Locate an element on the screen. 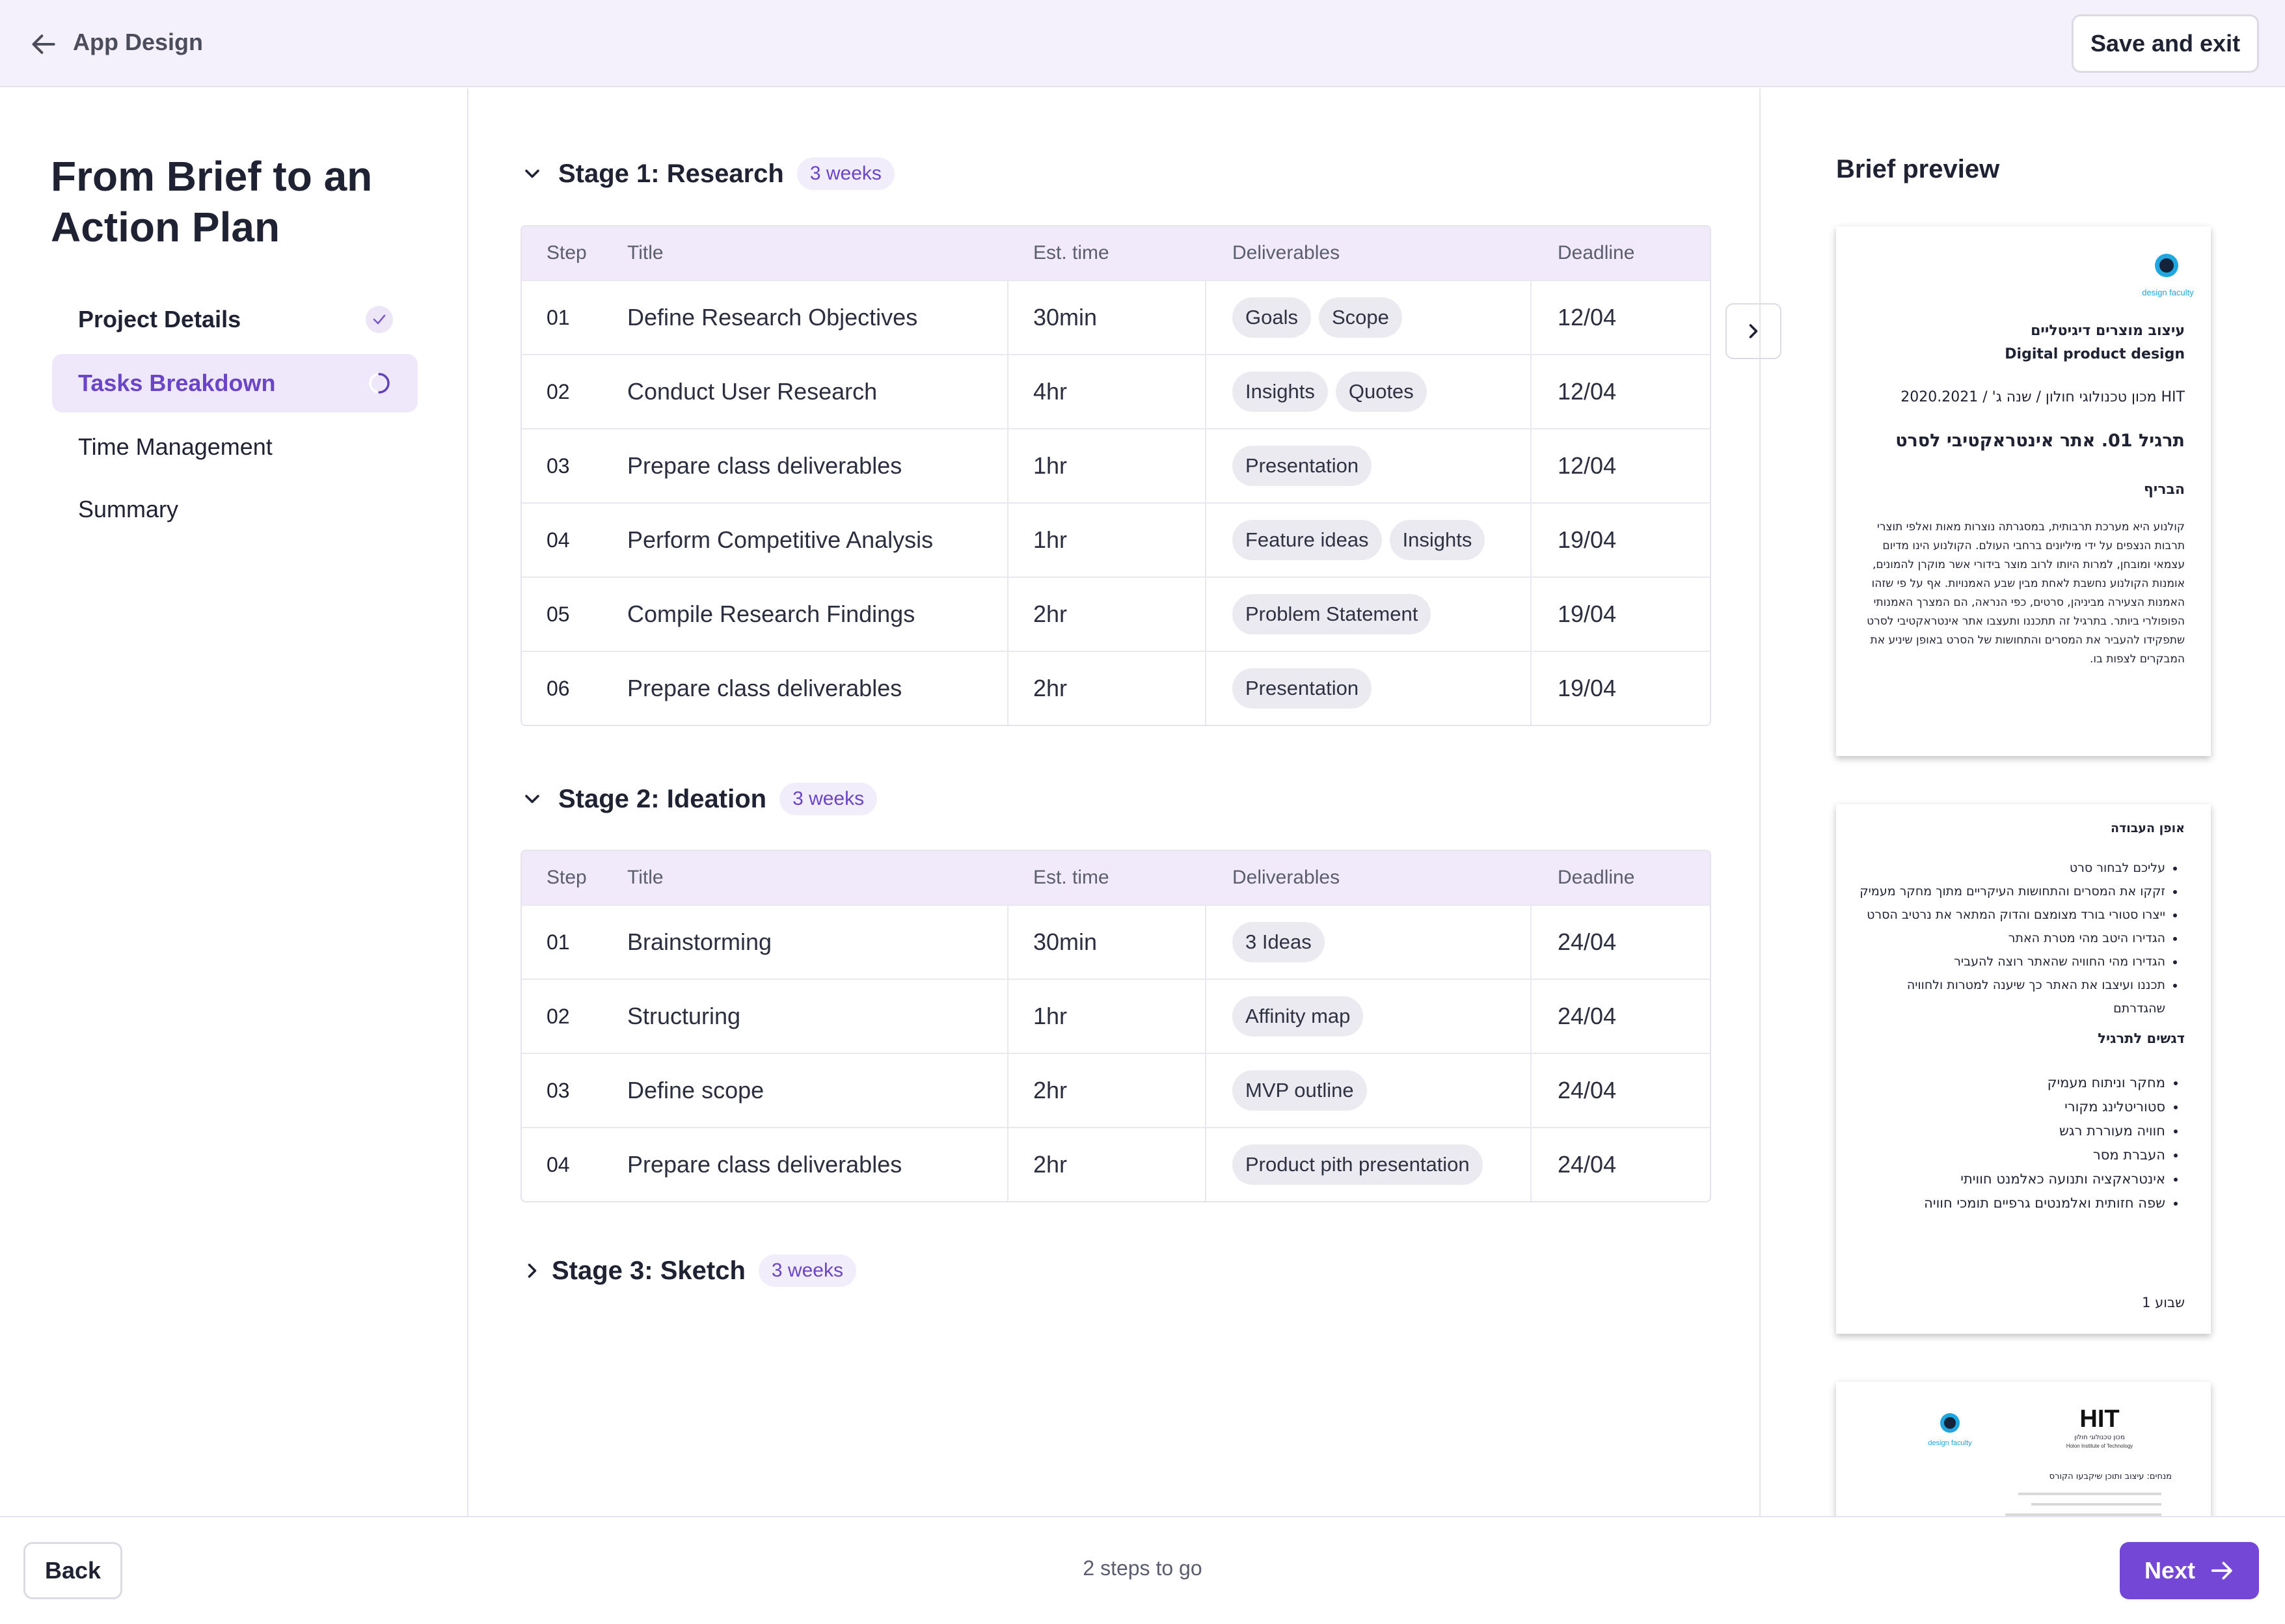  hit-logo-subtitle-en: Holon Institute of Technology is located at coordinates (2099, 1446).